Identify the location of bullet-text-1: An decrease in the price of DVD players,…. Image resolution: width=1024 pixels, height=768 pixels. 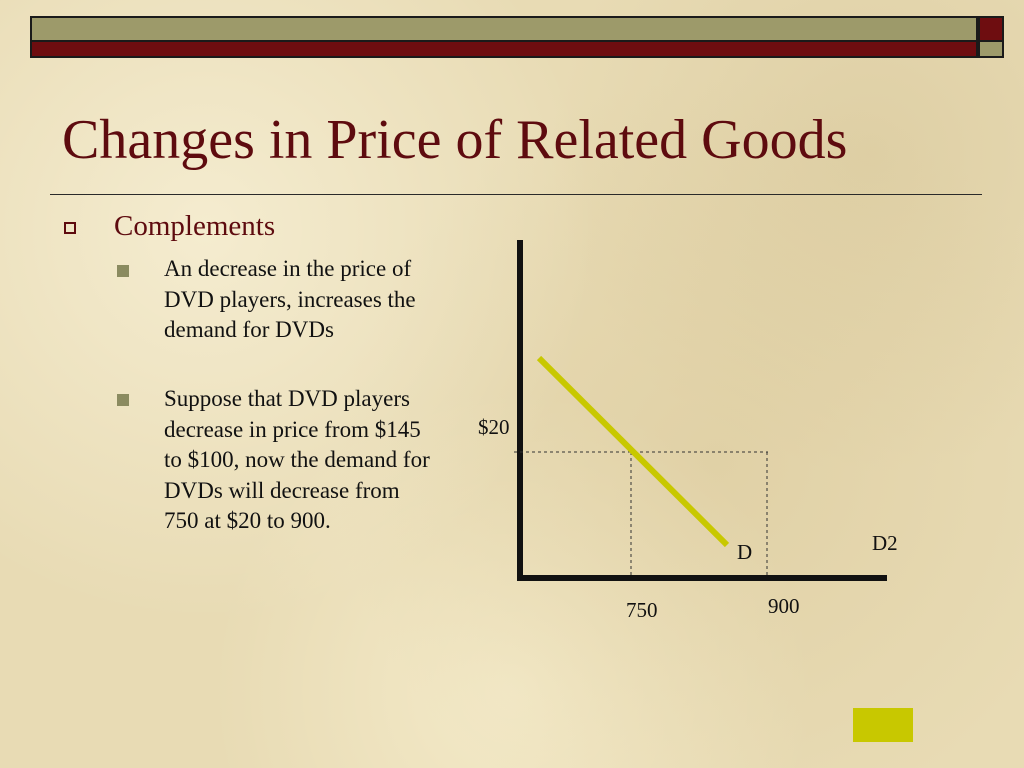
(290, 299).